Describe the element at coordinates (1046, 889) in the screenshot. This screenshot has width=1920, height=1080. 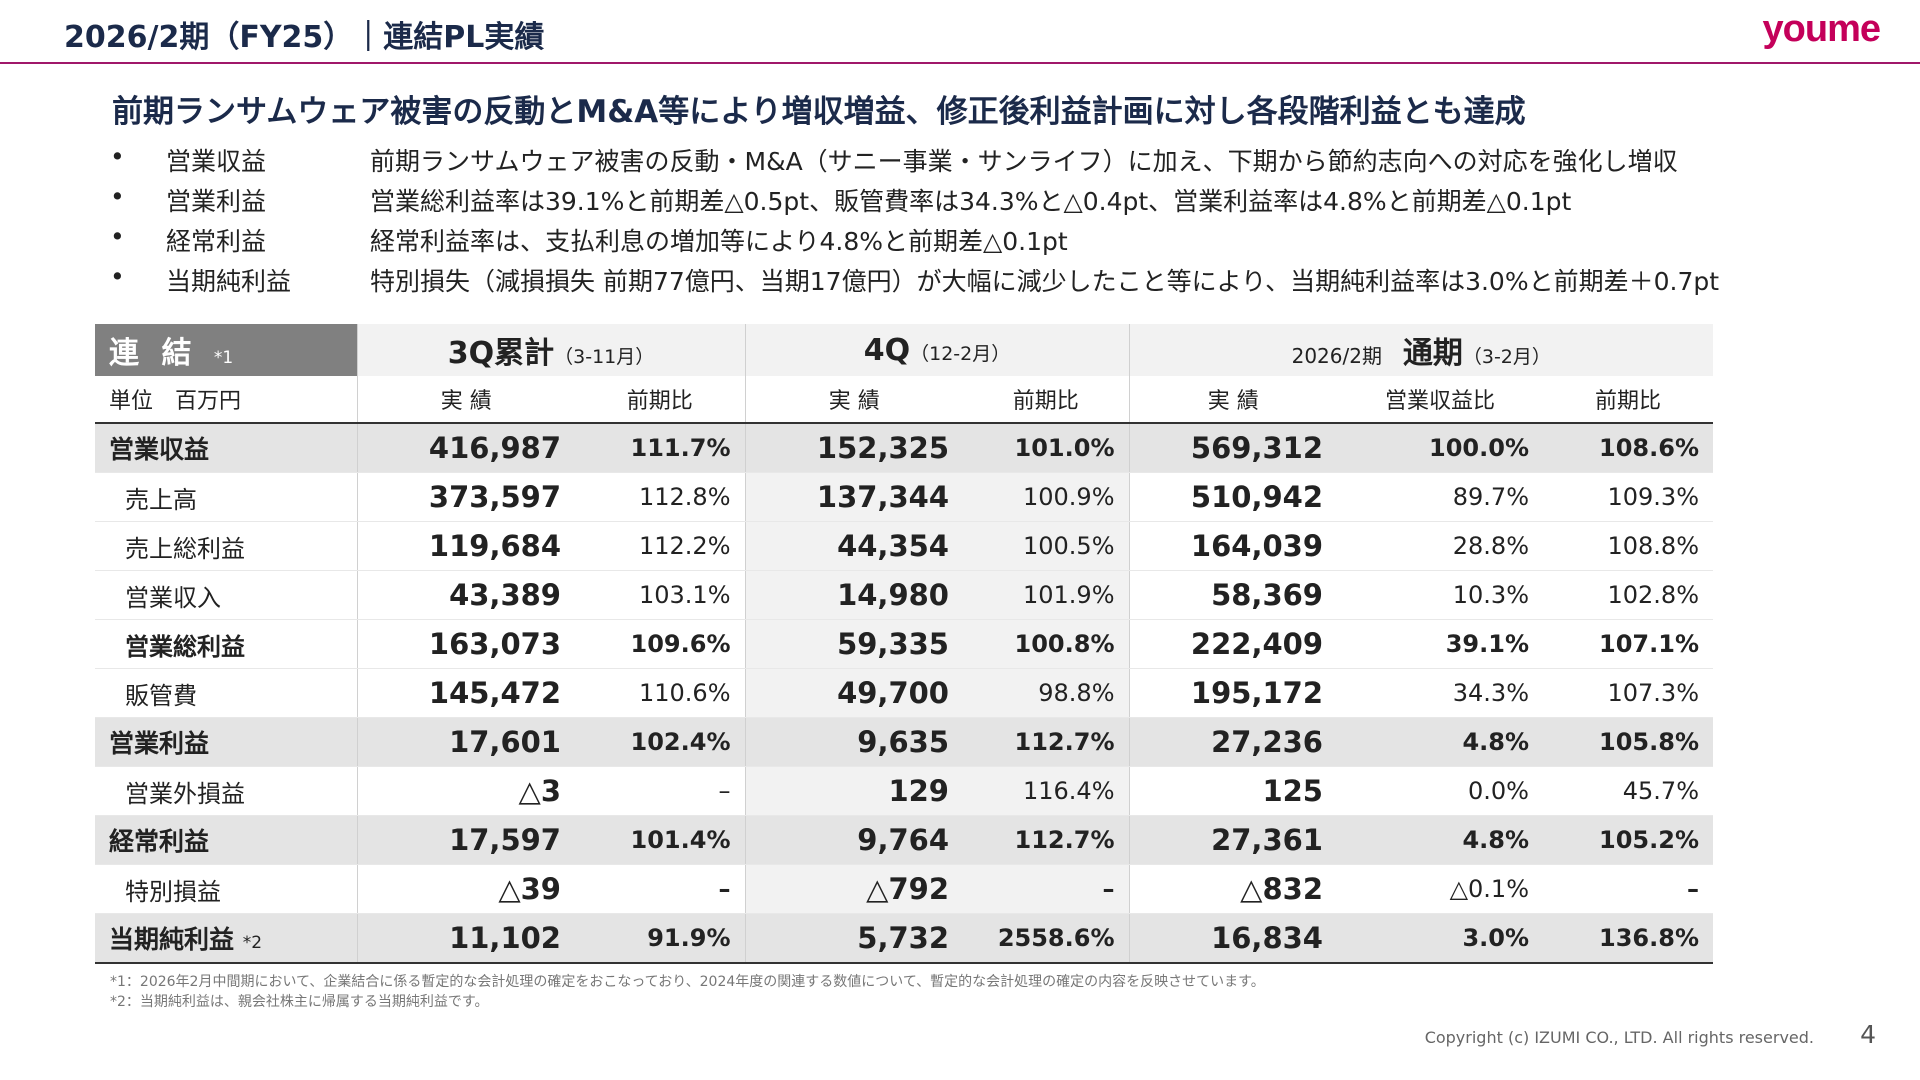
I see `cell-4q-yoy: –` at that location.